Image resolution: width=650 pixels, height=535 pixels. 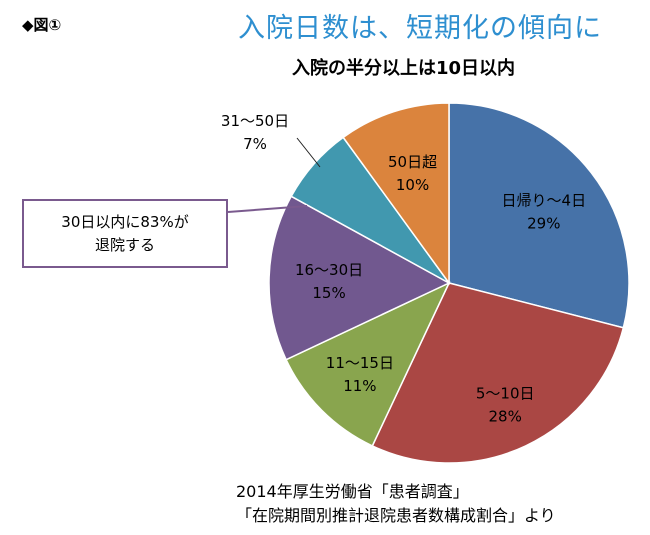 What do you see at coordinates (359, 386) in the screenshot?
I see `slice-label-percent-3: 11%` at bounding box center [359, 386].